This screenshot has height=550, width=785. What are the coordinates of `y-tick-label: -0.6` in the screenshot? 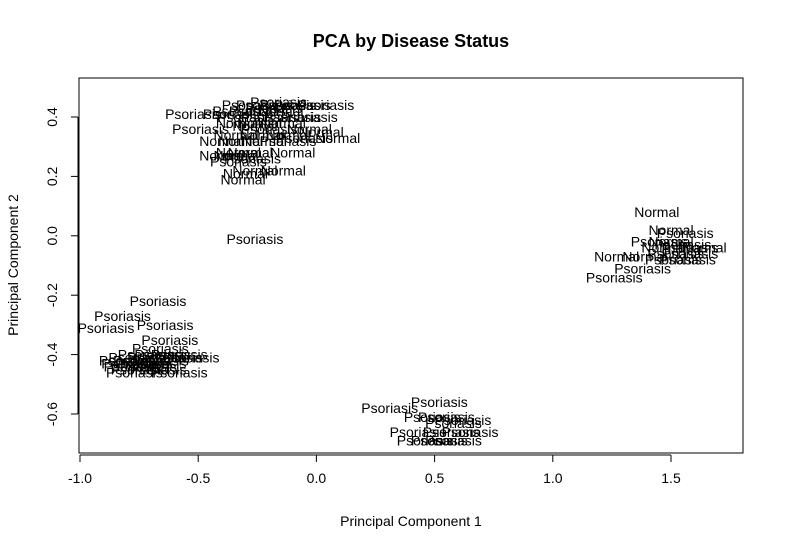 It's located at (52, 414).